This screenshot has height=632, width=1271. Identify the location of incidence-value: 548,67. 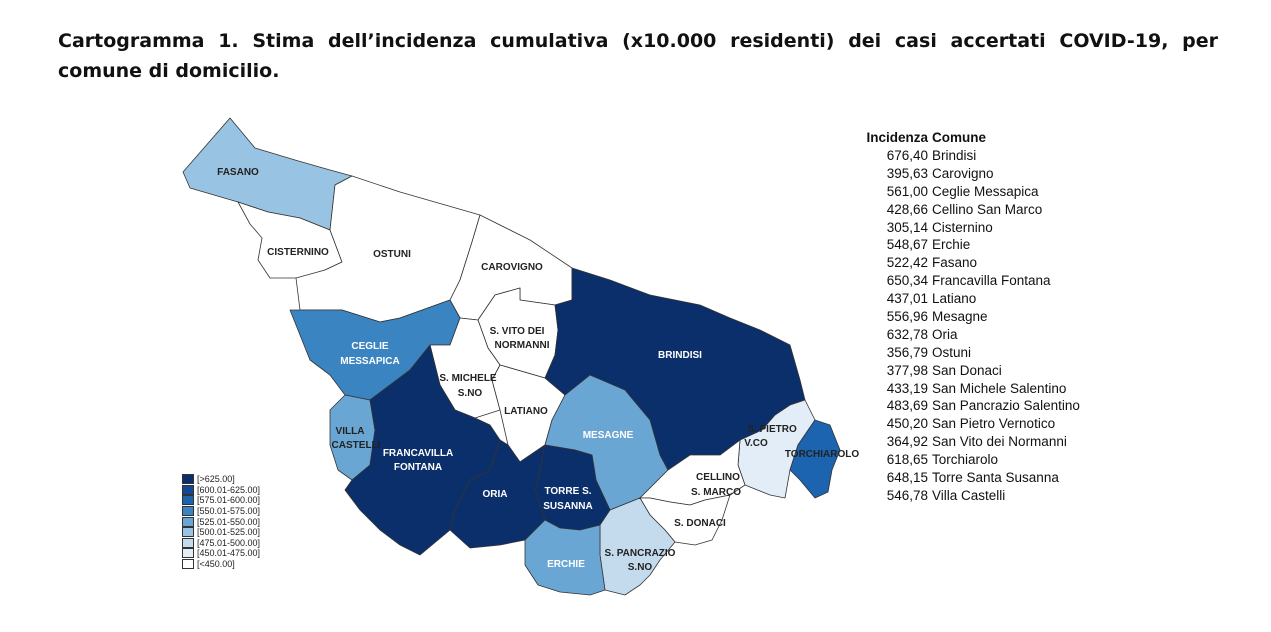
(907, 245).